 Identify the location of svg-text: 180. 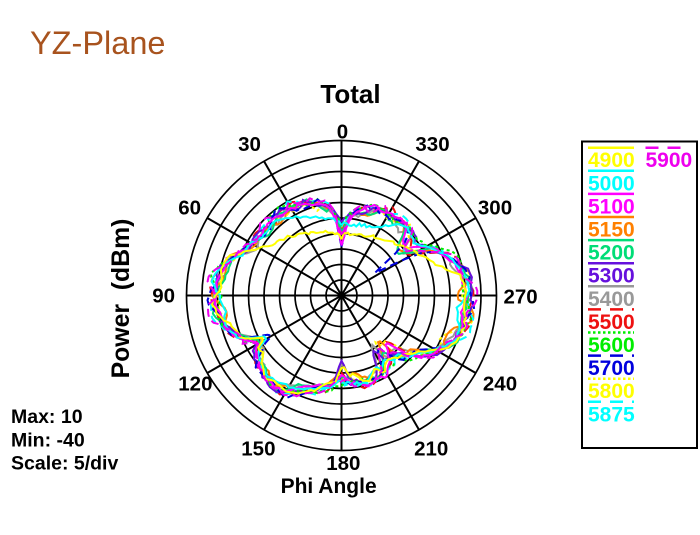
(343, 463).